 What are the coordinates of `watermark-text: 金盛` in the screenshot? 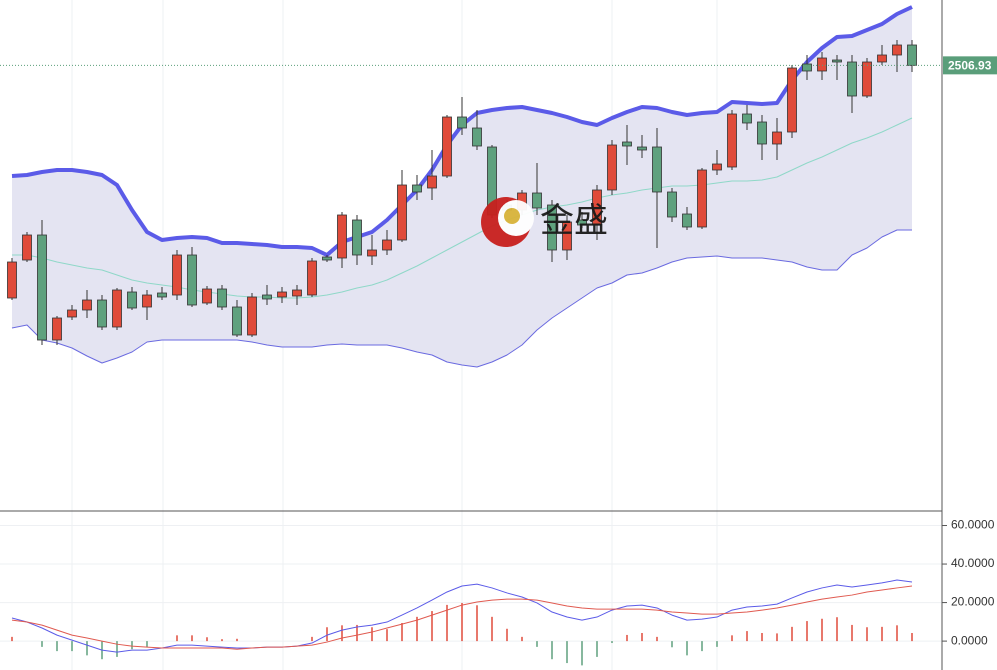 It's located at (574, 221).